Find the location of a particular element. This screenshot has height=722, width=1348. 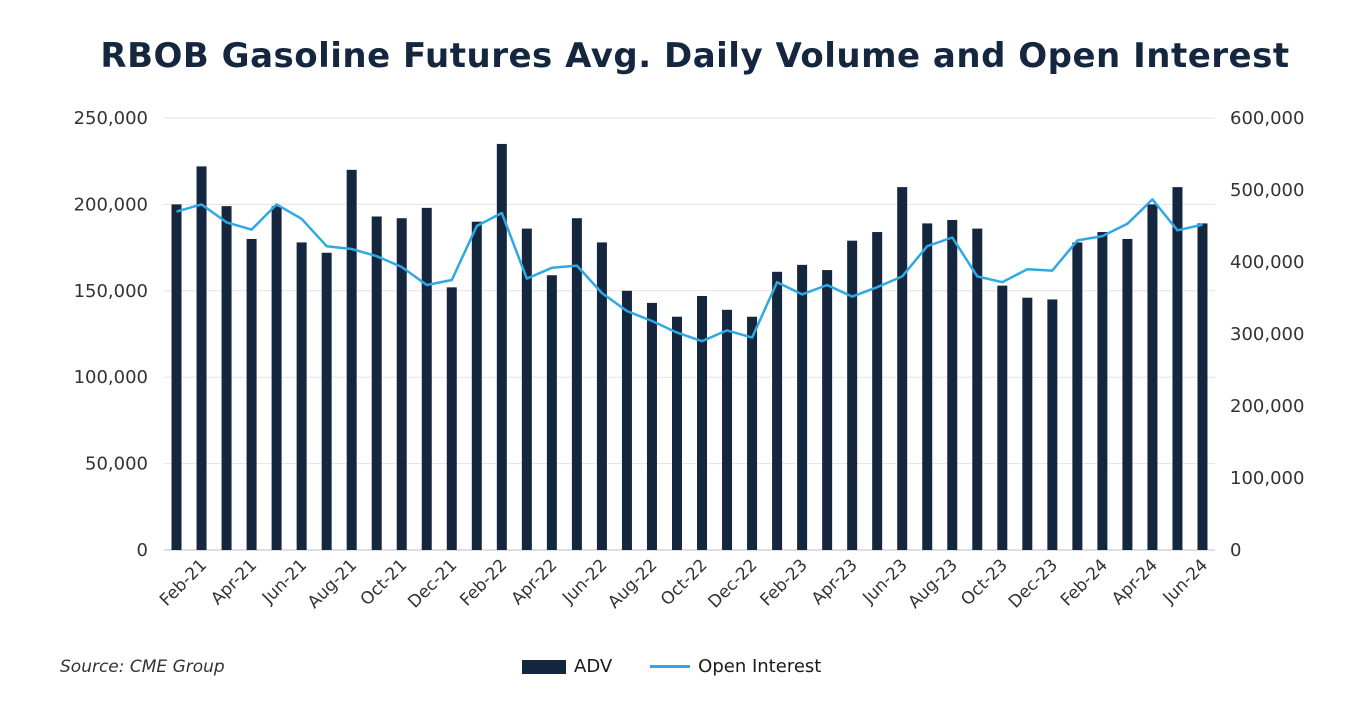

y-right-tick-label: 100,000 is located at coordinates (1267, 478).